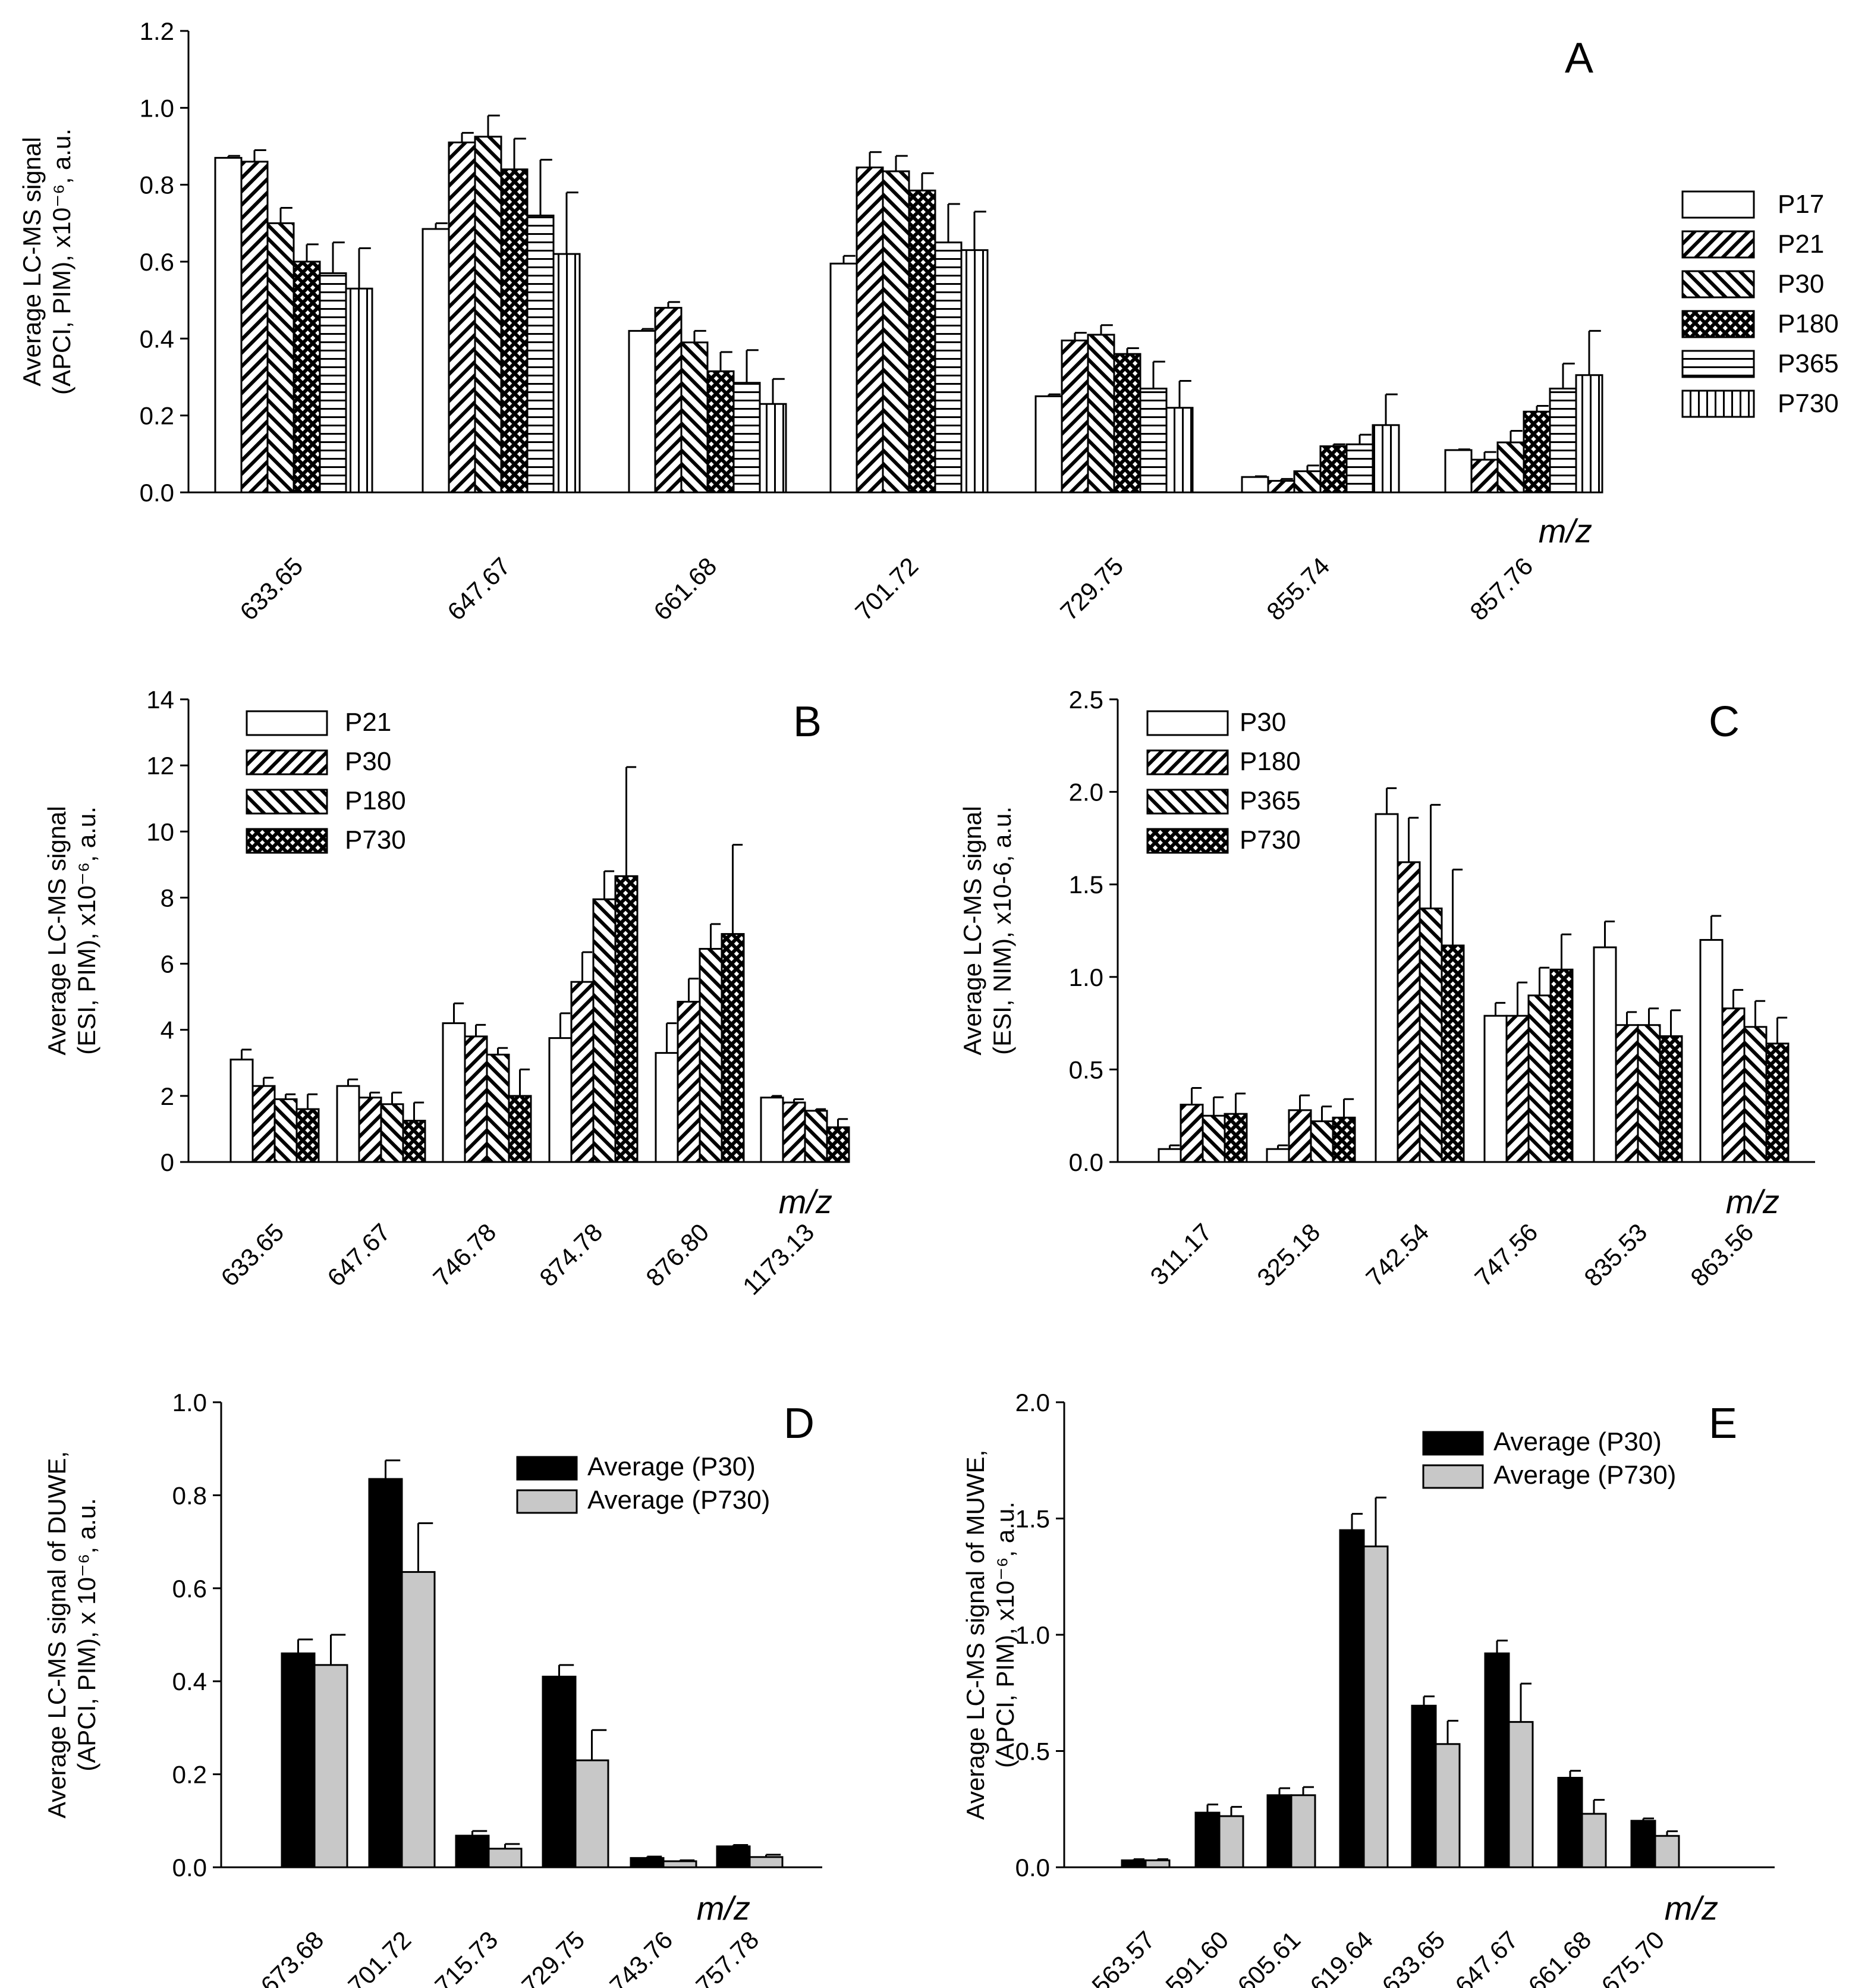 The width and height of the screenshot is (1868, 1988). What do you see at coordinates (1091, 589) in the screenshot?
I see `x-tick-label: 729.75` at bounding box center [1091, 589].